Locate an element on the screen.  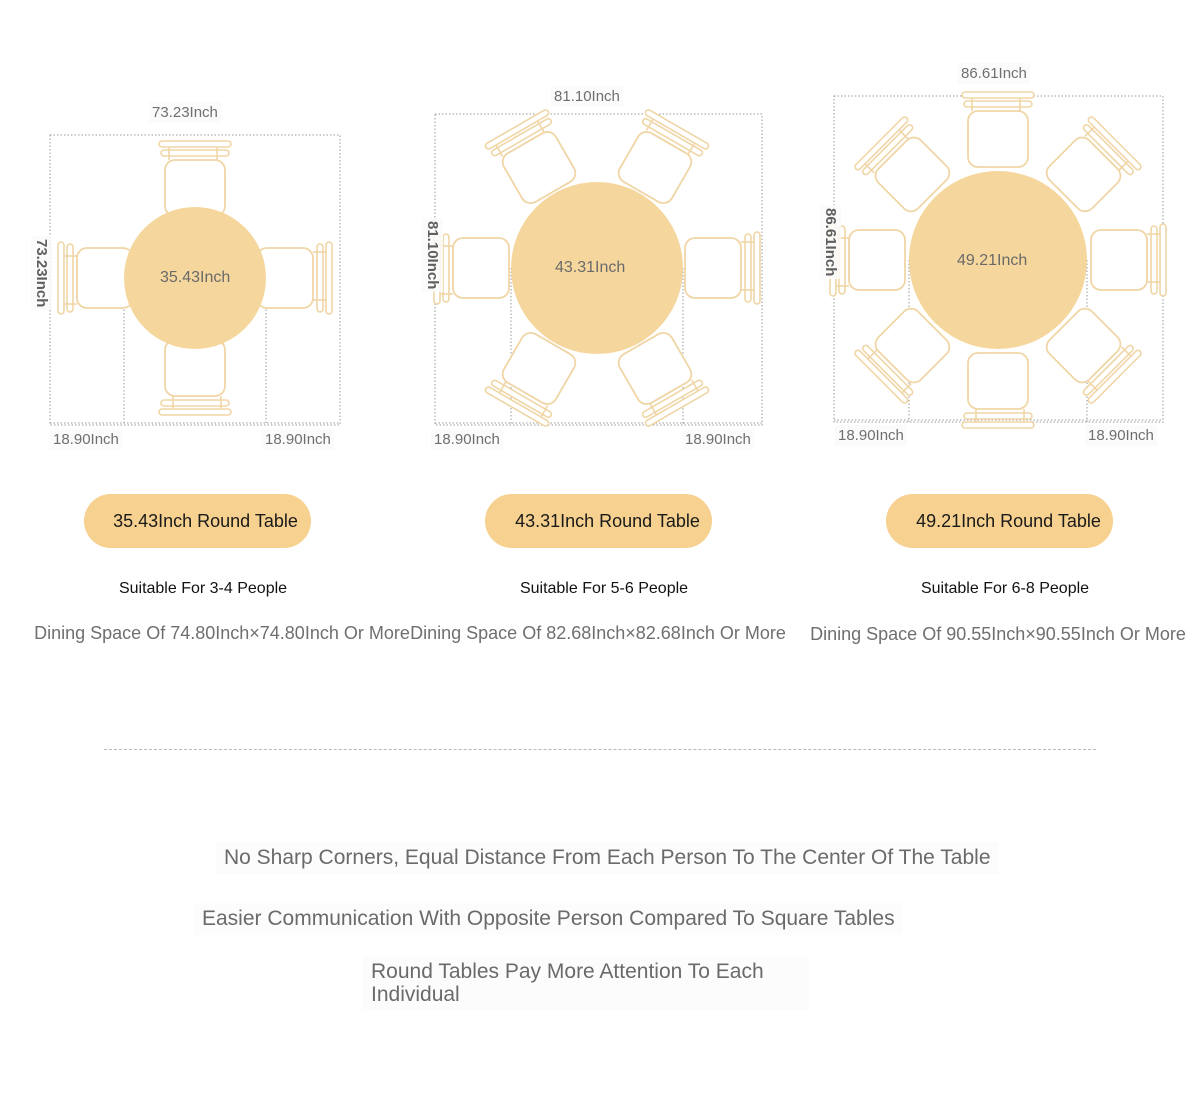
table2-size-pill: 43.31Inch Round Table is located at coordinates (598, 521).